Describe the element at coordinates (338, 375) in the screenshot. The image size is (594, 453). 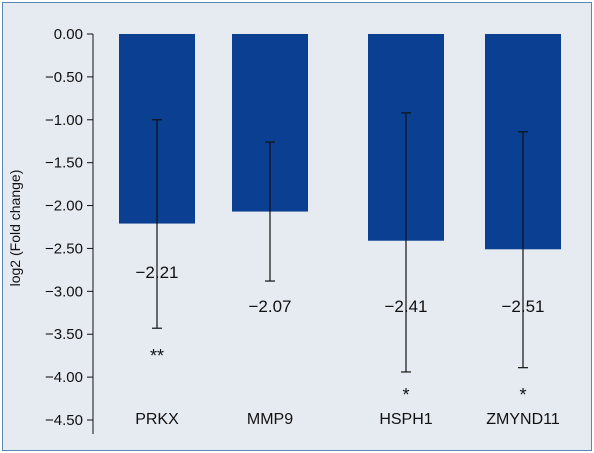
I see `significance-labels: *** *` at that location.